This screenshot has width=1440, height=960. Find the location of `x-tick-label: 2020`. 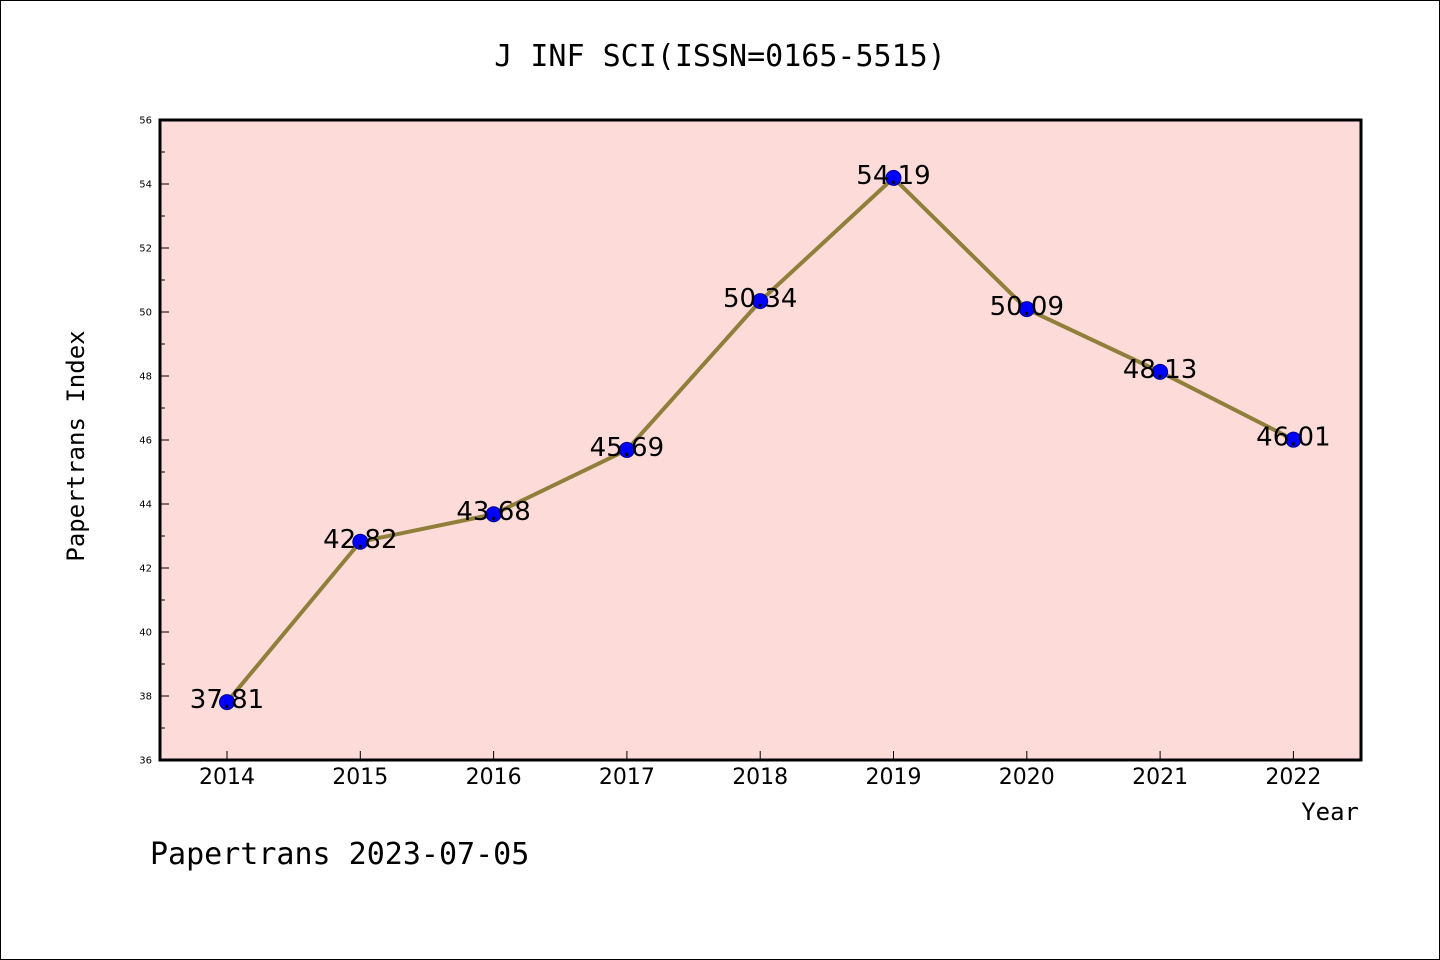

x-tick-label: 2020 is located at coordinates (1027, 777).